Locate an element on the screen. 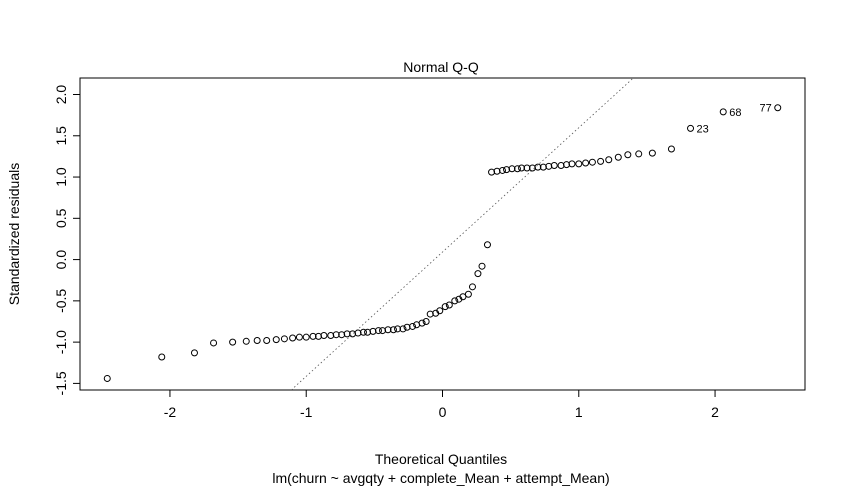  point-label-23: 23 is located at coordinates (703, 129).